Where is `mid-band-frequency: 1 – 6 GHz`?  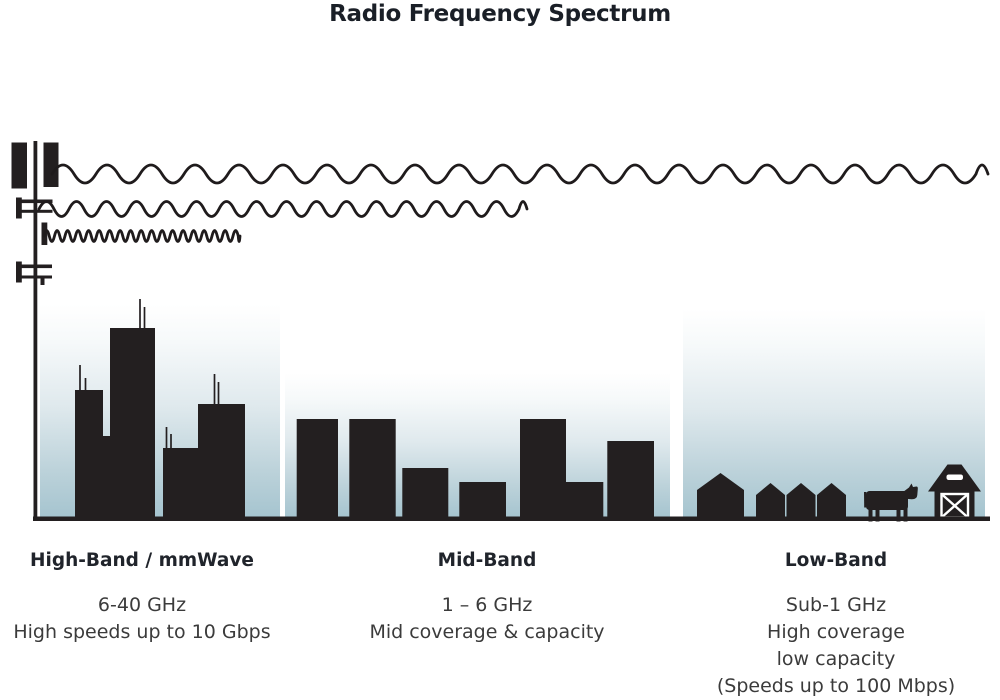 mid-band-frequency: 1 – 6 GHz is located at coordinates (487, 605).